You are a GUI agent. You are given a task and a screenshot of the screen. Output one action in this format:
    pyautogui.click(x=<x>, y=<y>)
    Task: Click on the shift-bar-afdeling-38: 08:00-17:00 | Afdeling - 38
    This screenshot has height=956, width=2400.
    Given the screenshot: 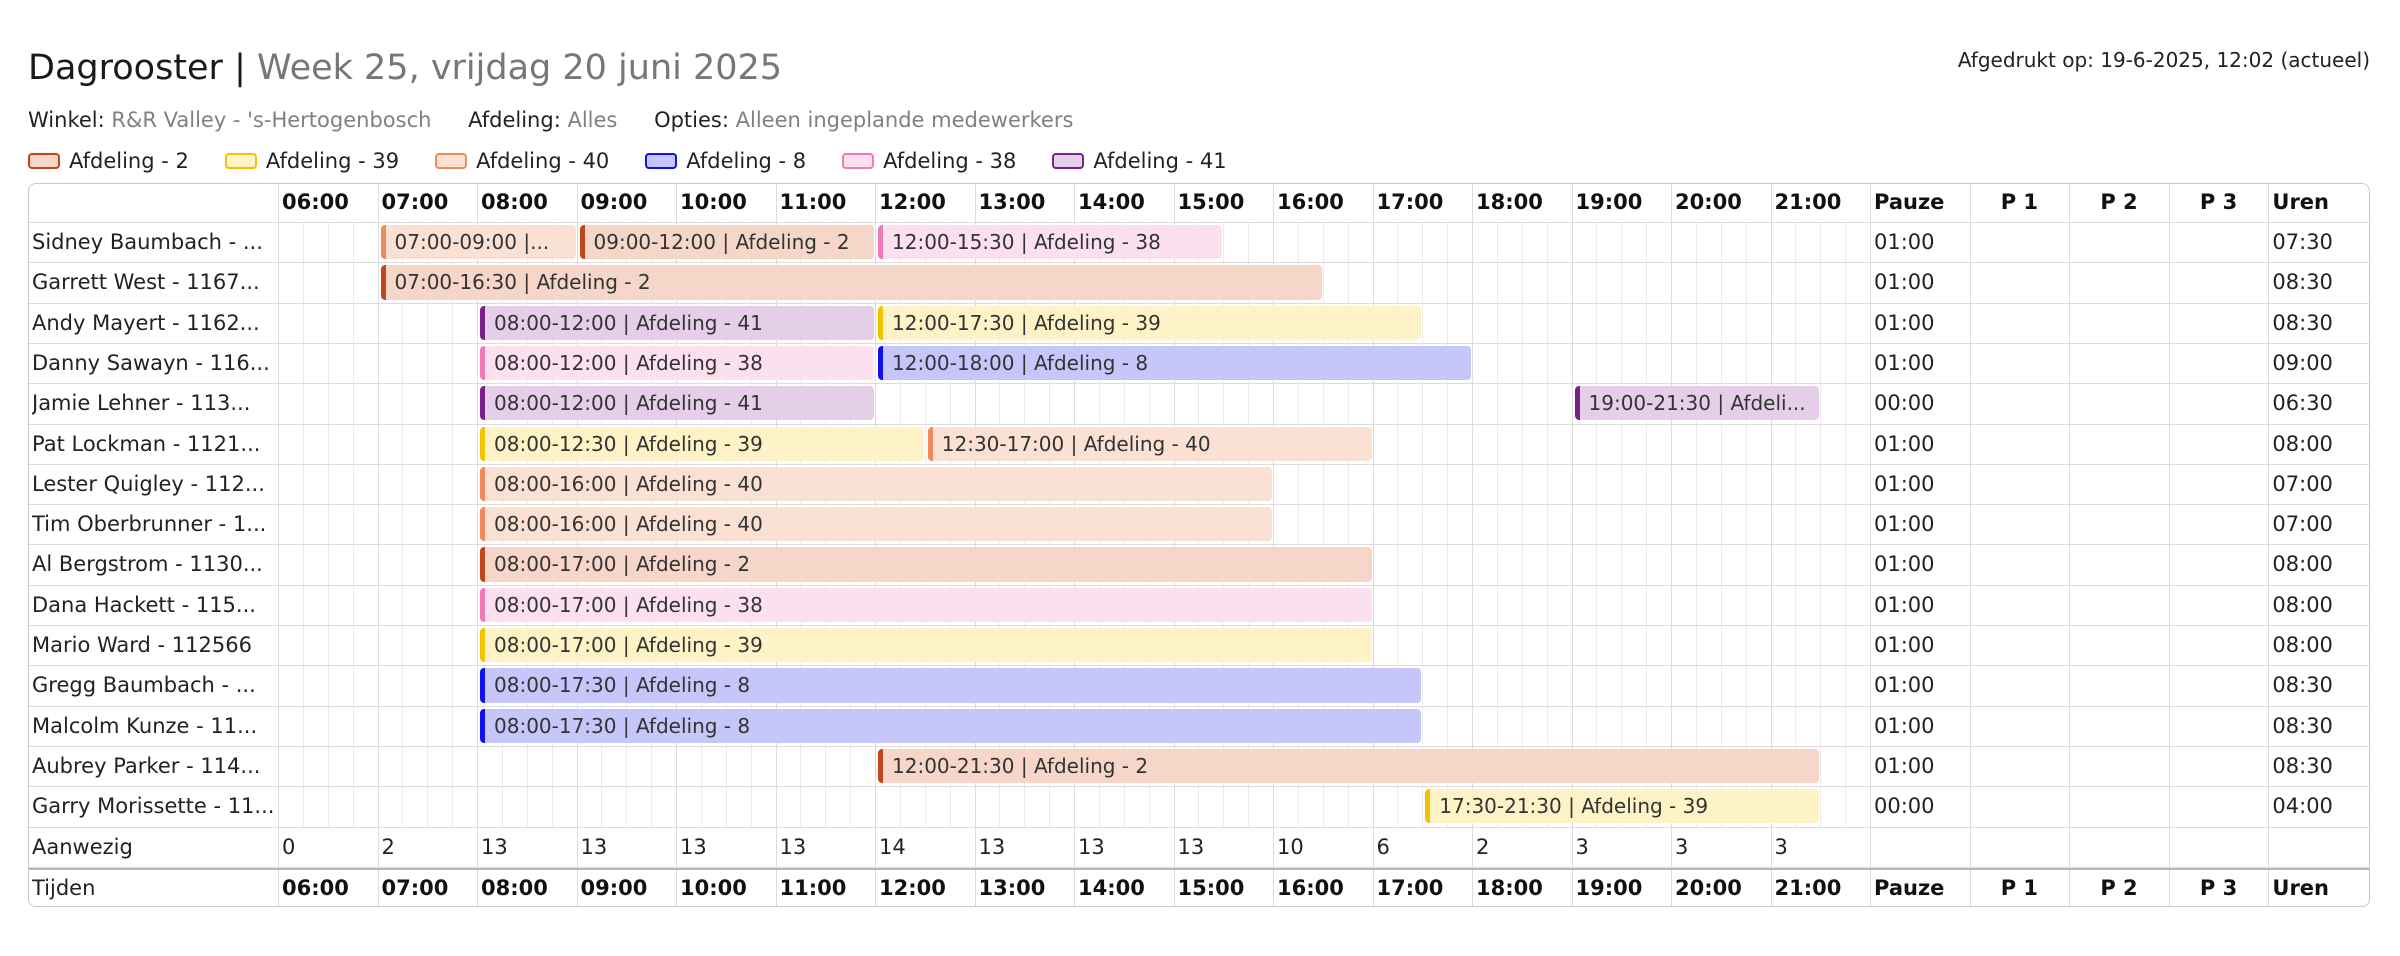 What is the action you would take?
    pyautogui.click(x=926, y=604)
    